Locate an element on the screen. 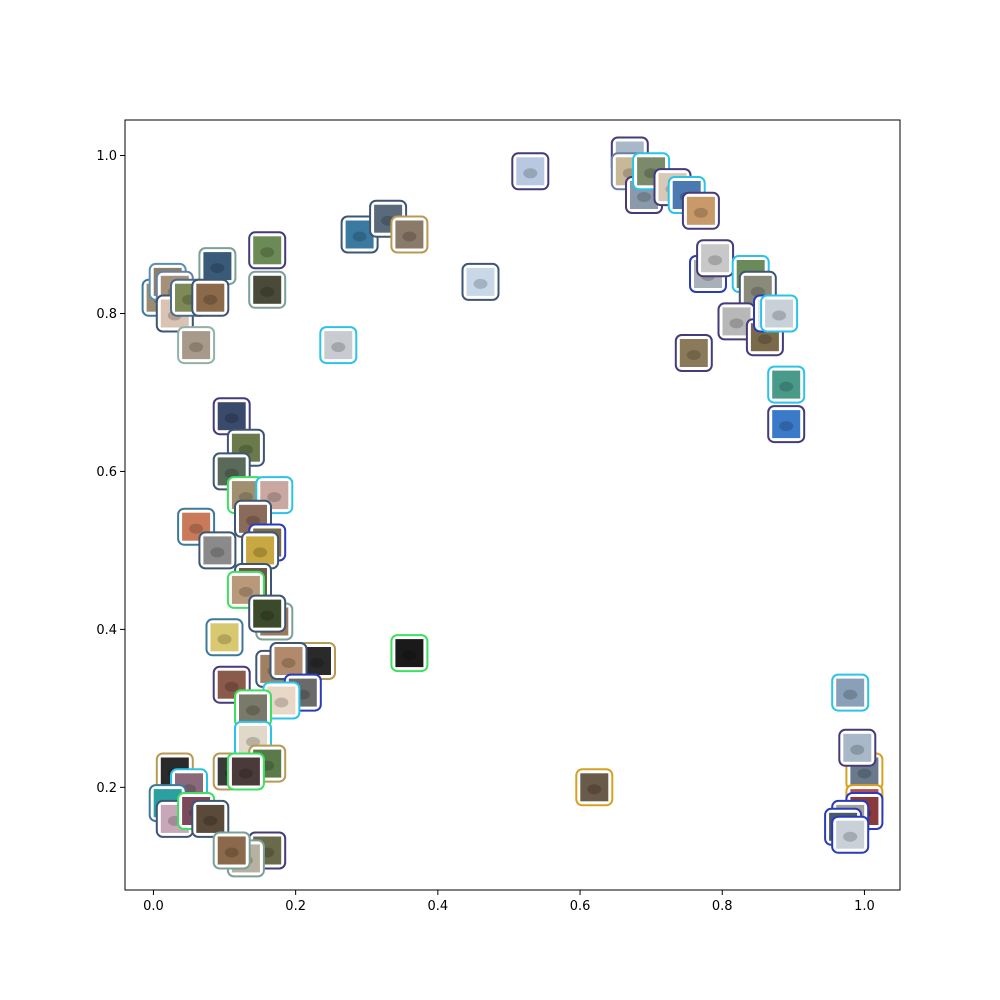 This screenshot has width=1000, height=1000. x-tick-label: 1.0 is located at coordinates (864, 906).